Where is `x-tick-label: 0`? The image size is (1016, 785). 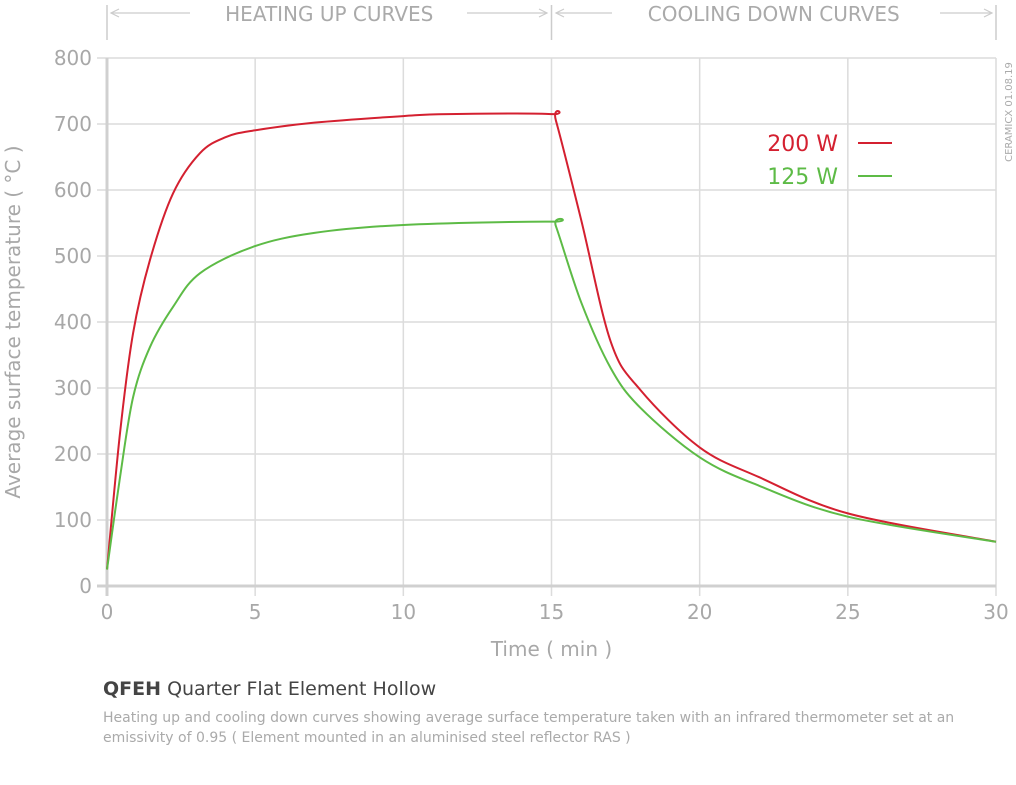 x-tick-label: 0 is located at coordinates (107, 612).